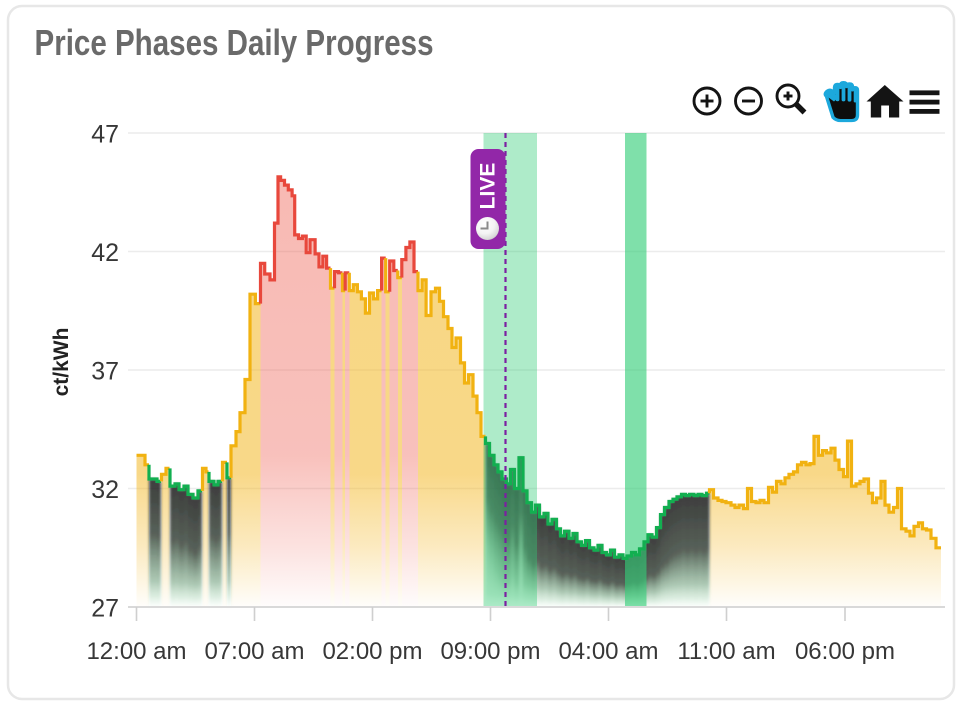  I want to click on svg-text: 42, so click(105, 253).